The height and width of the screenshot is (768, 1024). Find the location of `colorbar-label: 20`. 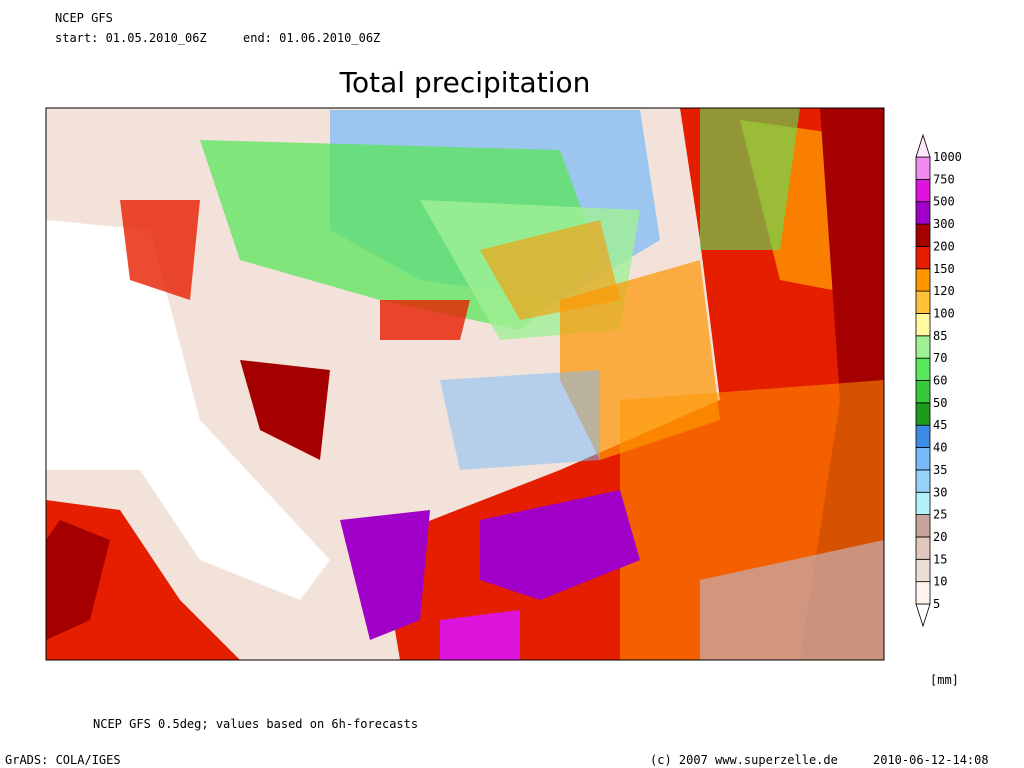

colorbar-label: 20 is located at coordinates (940, 537).